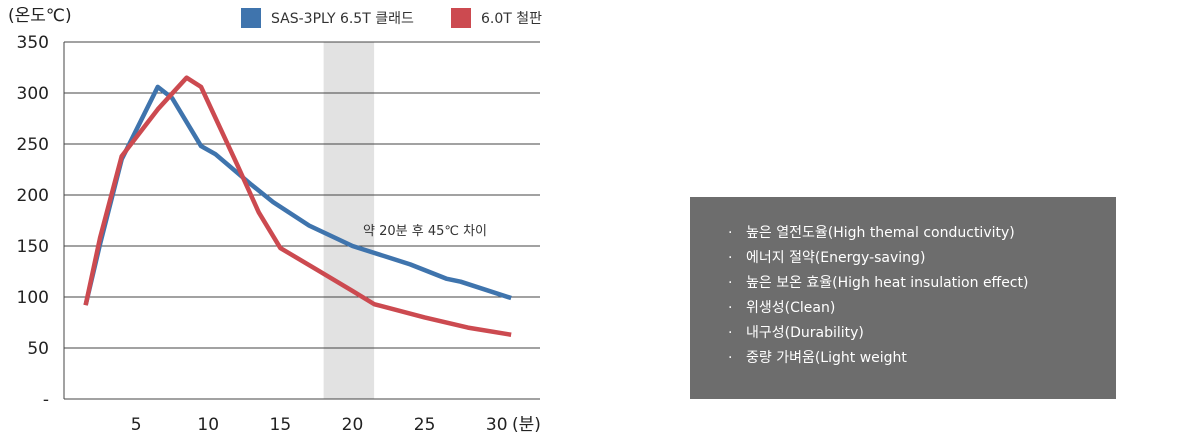 The image size is (1200, 436). What do you see at coordinates (805, 333) in the screenshot?
I see `feature-label: 내구성(Durability)` at bounding box center [805, 333].